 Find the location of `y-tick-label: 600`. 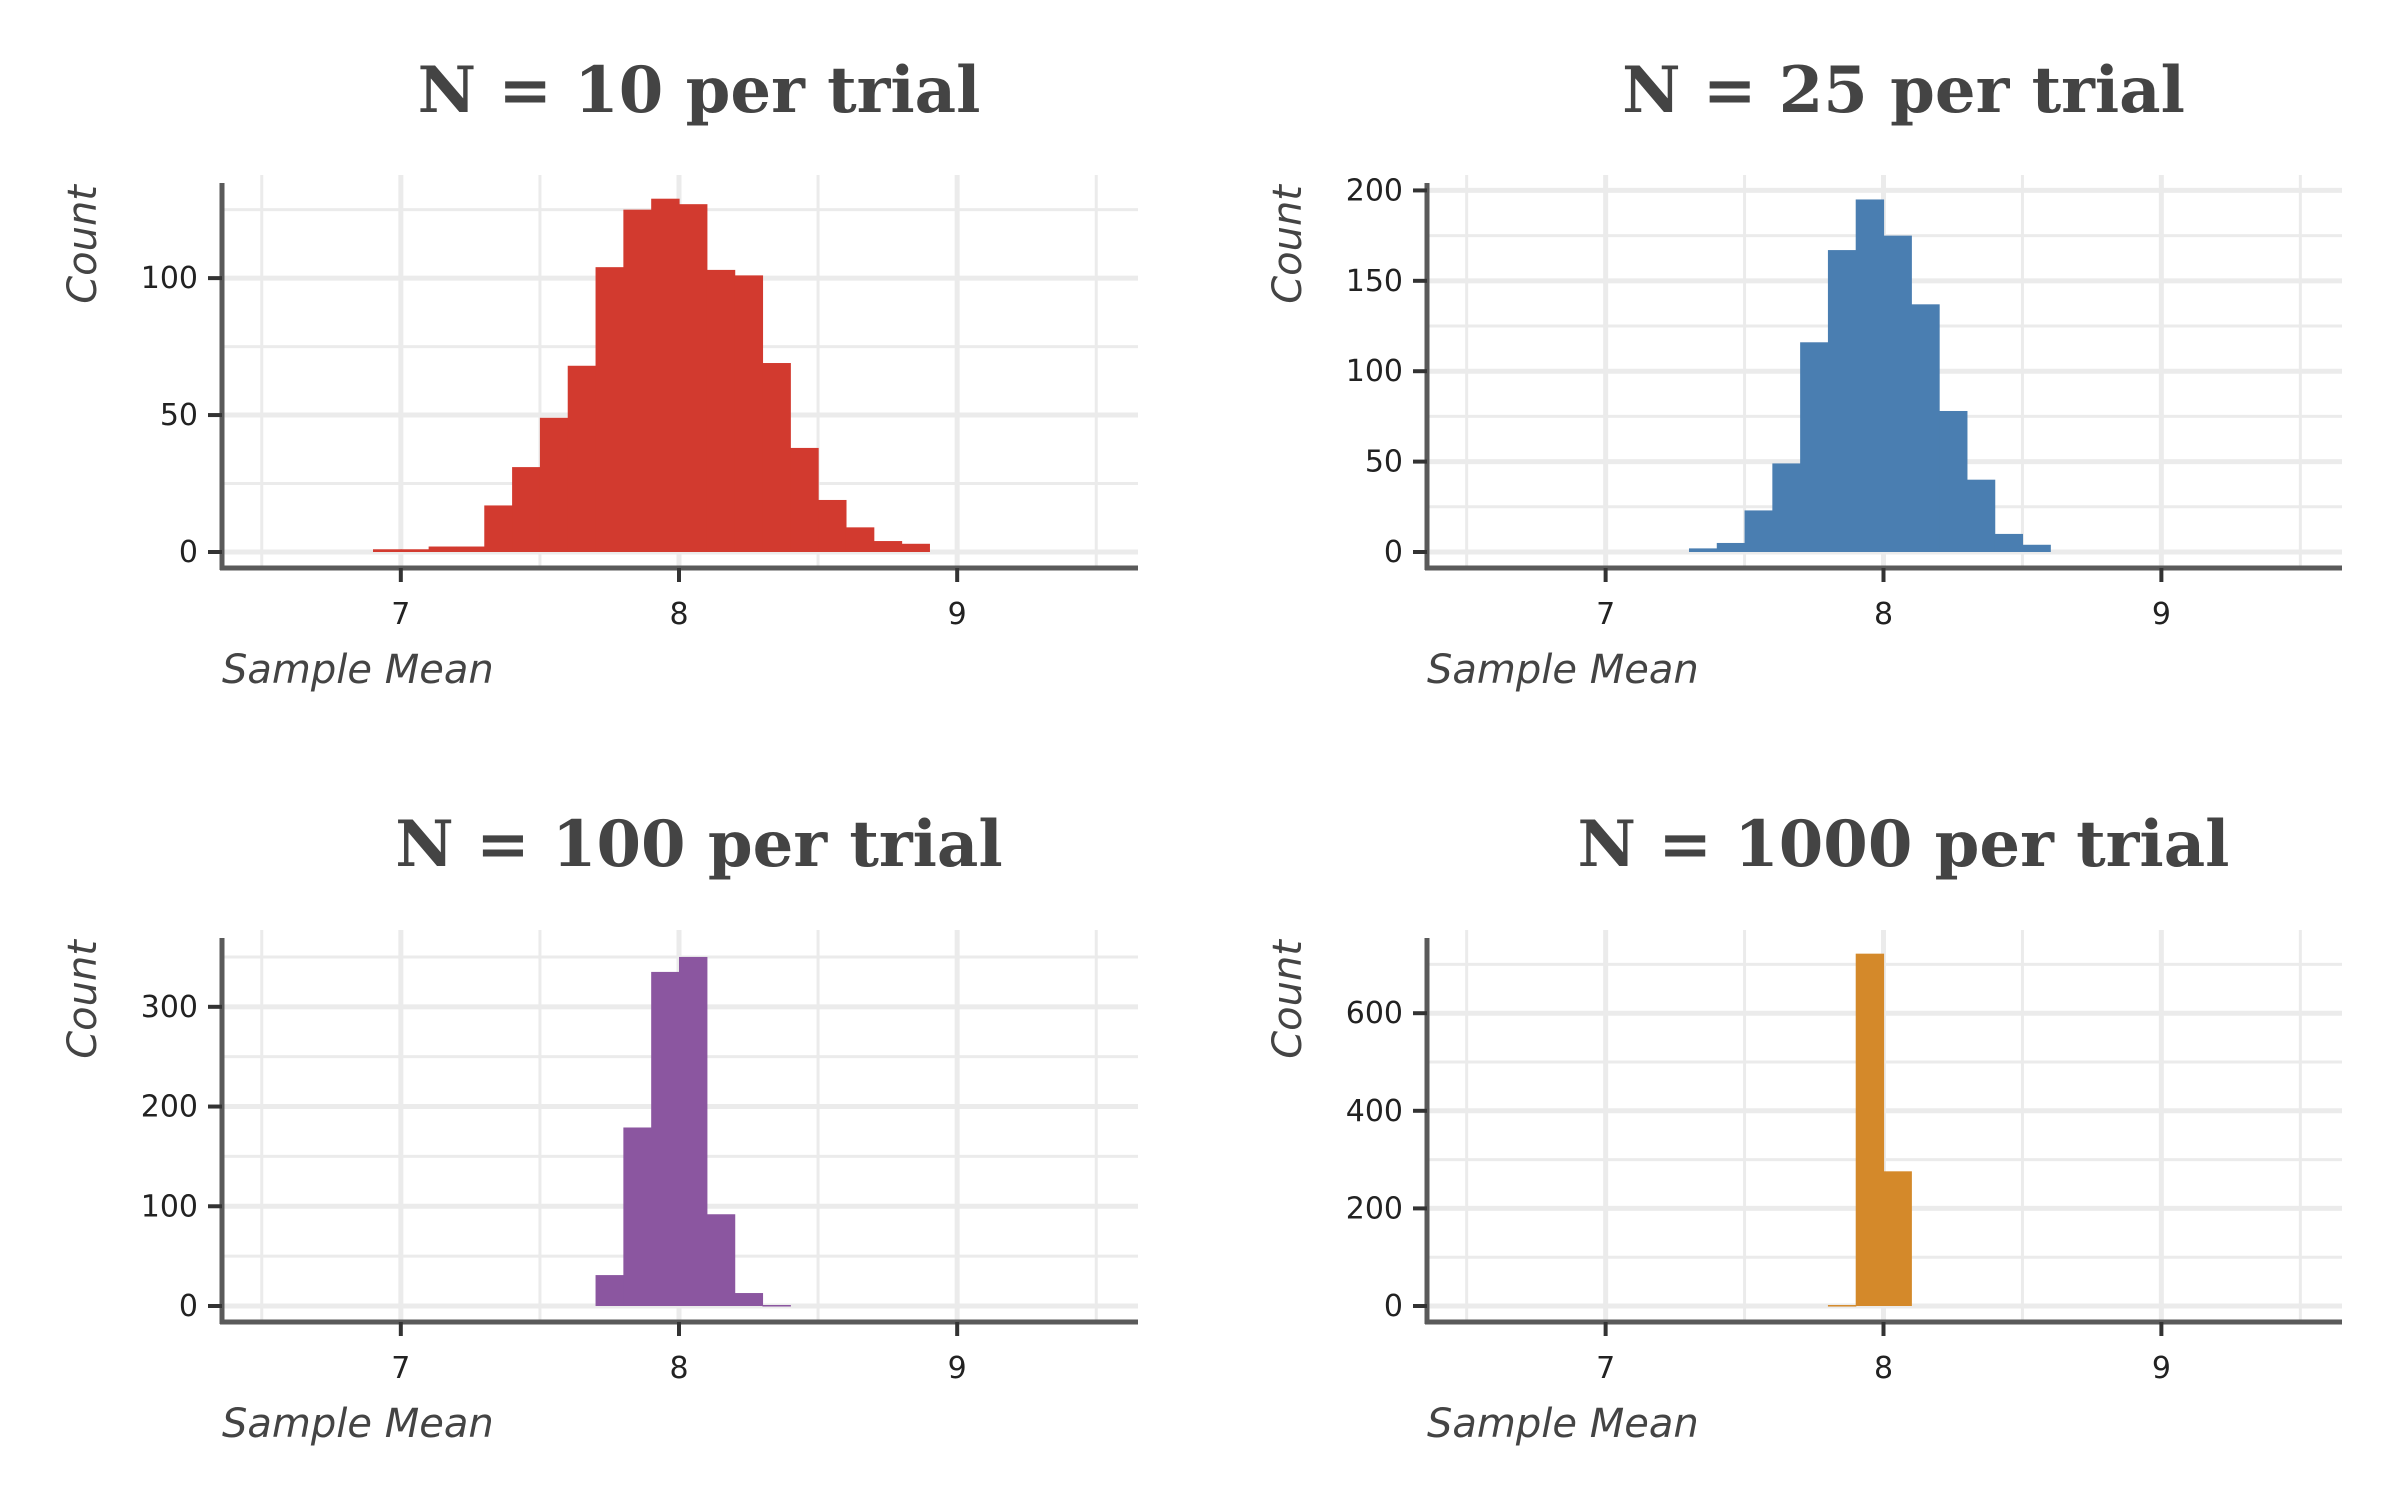

y-tick-label: 600 is located at coordinates (1374, 1013).